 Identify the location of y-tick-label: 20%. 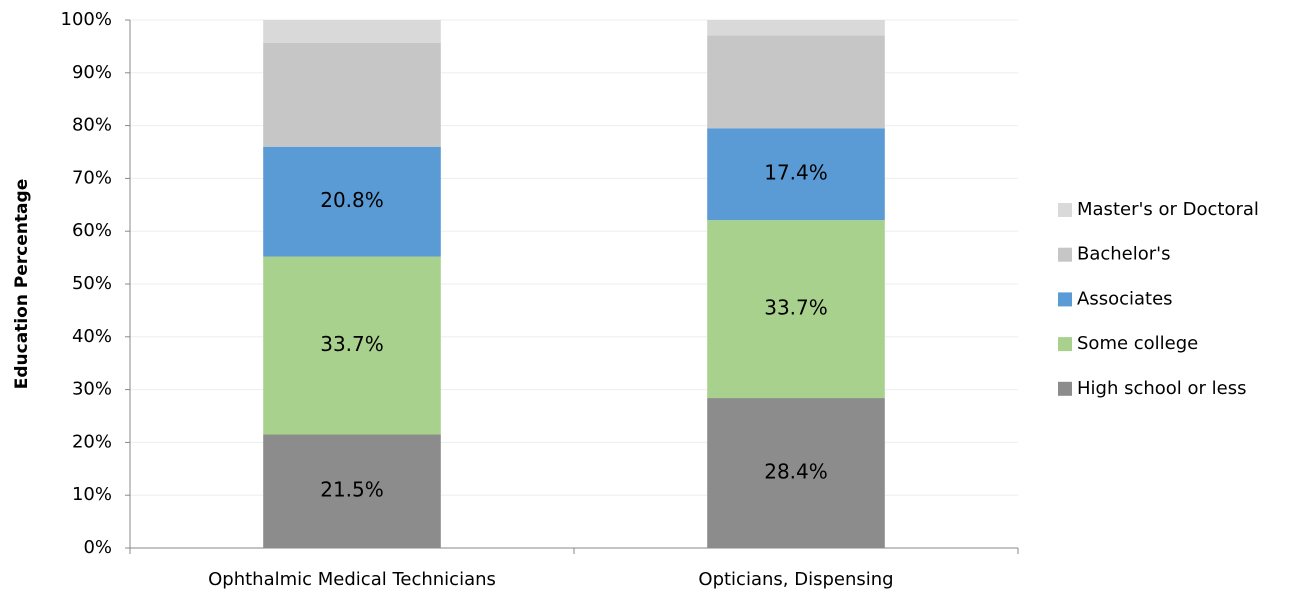
(92, 441).